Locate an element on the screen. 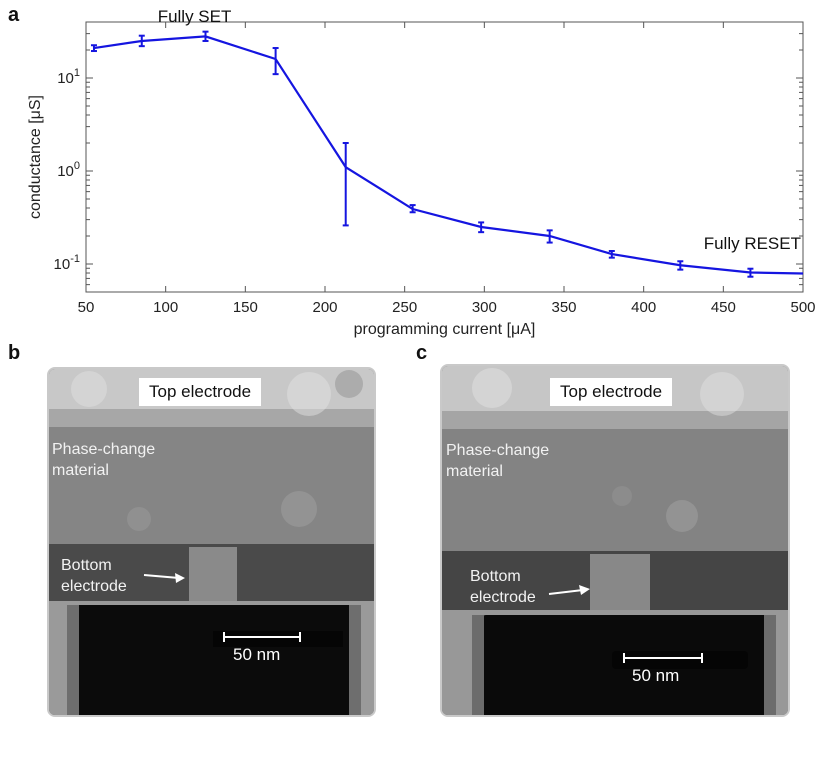 This screenshot has width=822, height=771. x-tick-label: 150 is located at coordinates (245, 307).